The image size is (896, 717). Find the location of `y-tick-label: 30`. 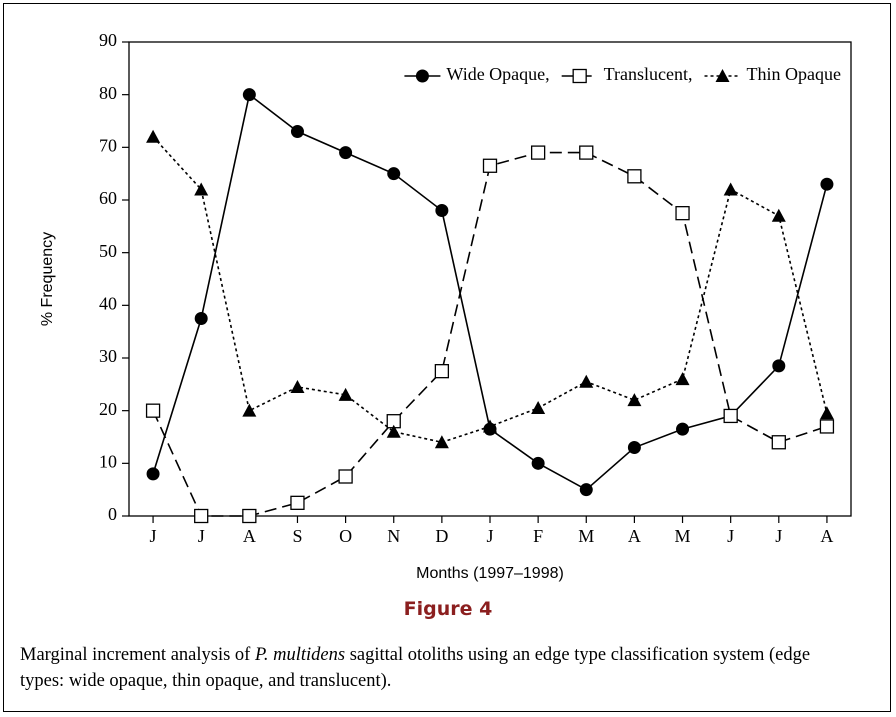

y-tick-label: 30 is located at coordinates (108, 356).